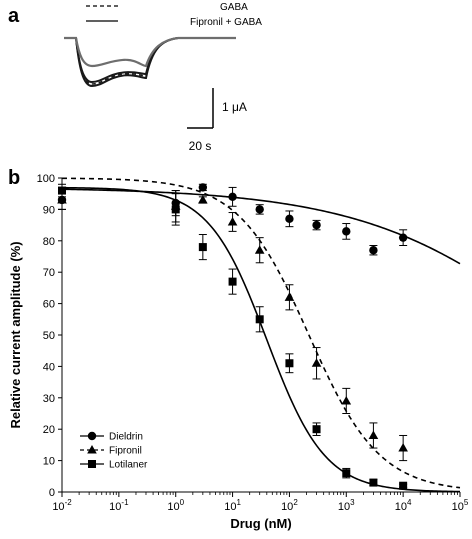  Describe the element at coordinates (119, 505) in the screenshot. I see `x-tick-label: 10⁻¹` at that location.